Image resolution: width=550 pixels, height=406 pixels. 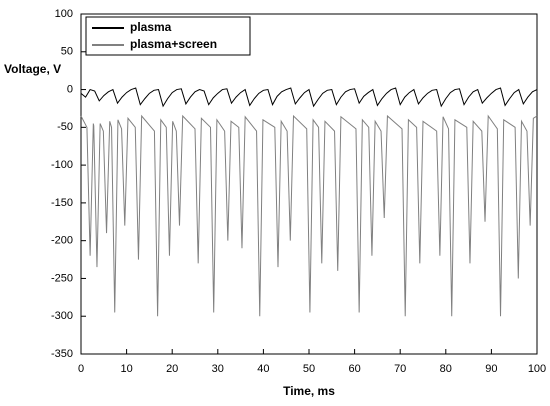 I want to click on y-tick-label: -50, so click(x=65, y=127).